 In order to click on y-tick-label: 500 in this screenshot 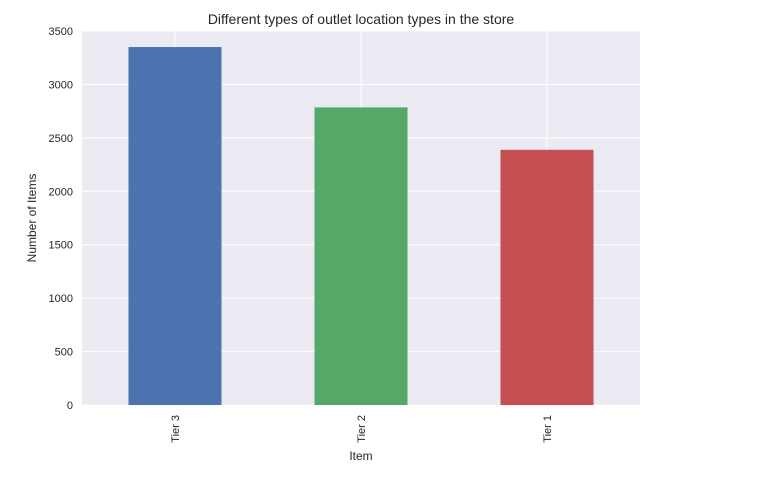, I will do `click(64, 353)`.